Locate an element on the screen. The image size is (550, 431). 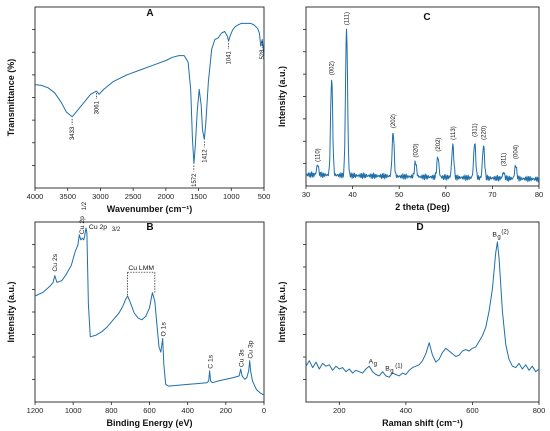
cu-3p-label: Cu 3p is located at coordinates (251, 349).